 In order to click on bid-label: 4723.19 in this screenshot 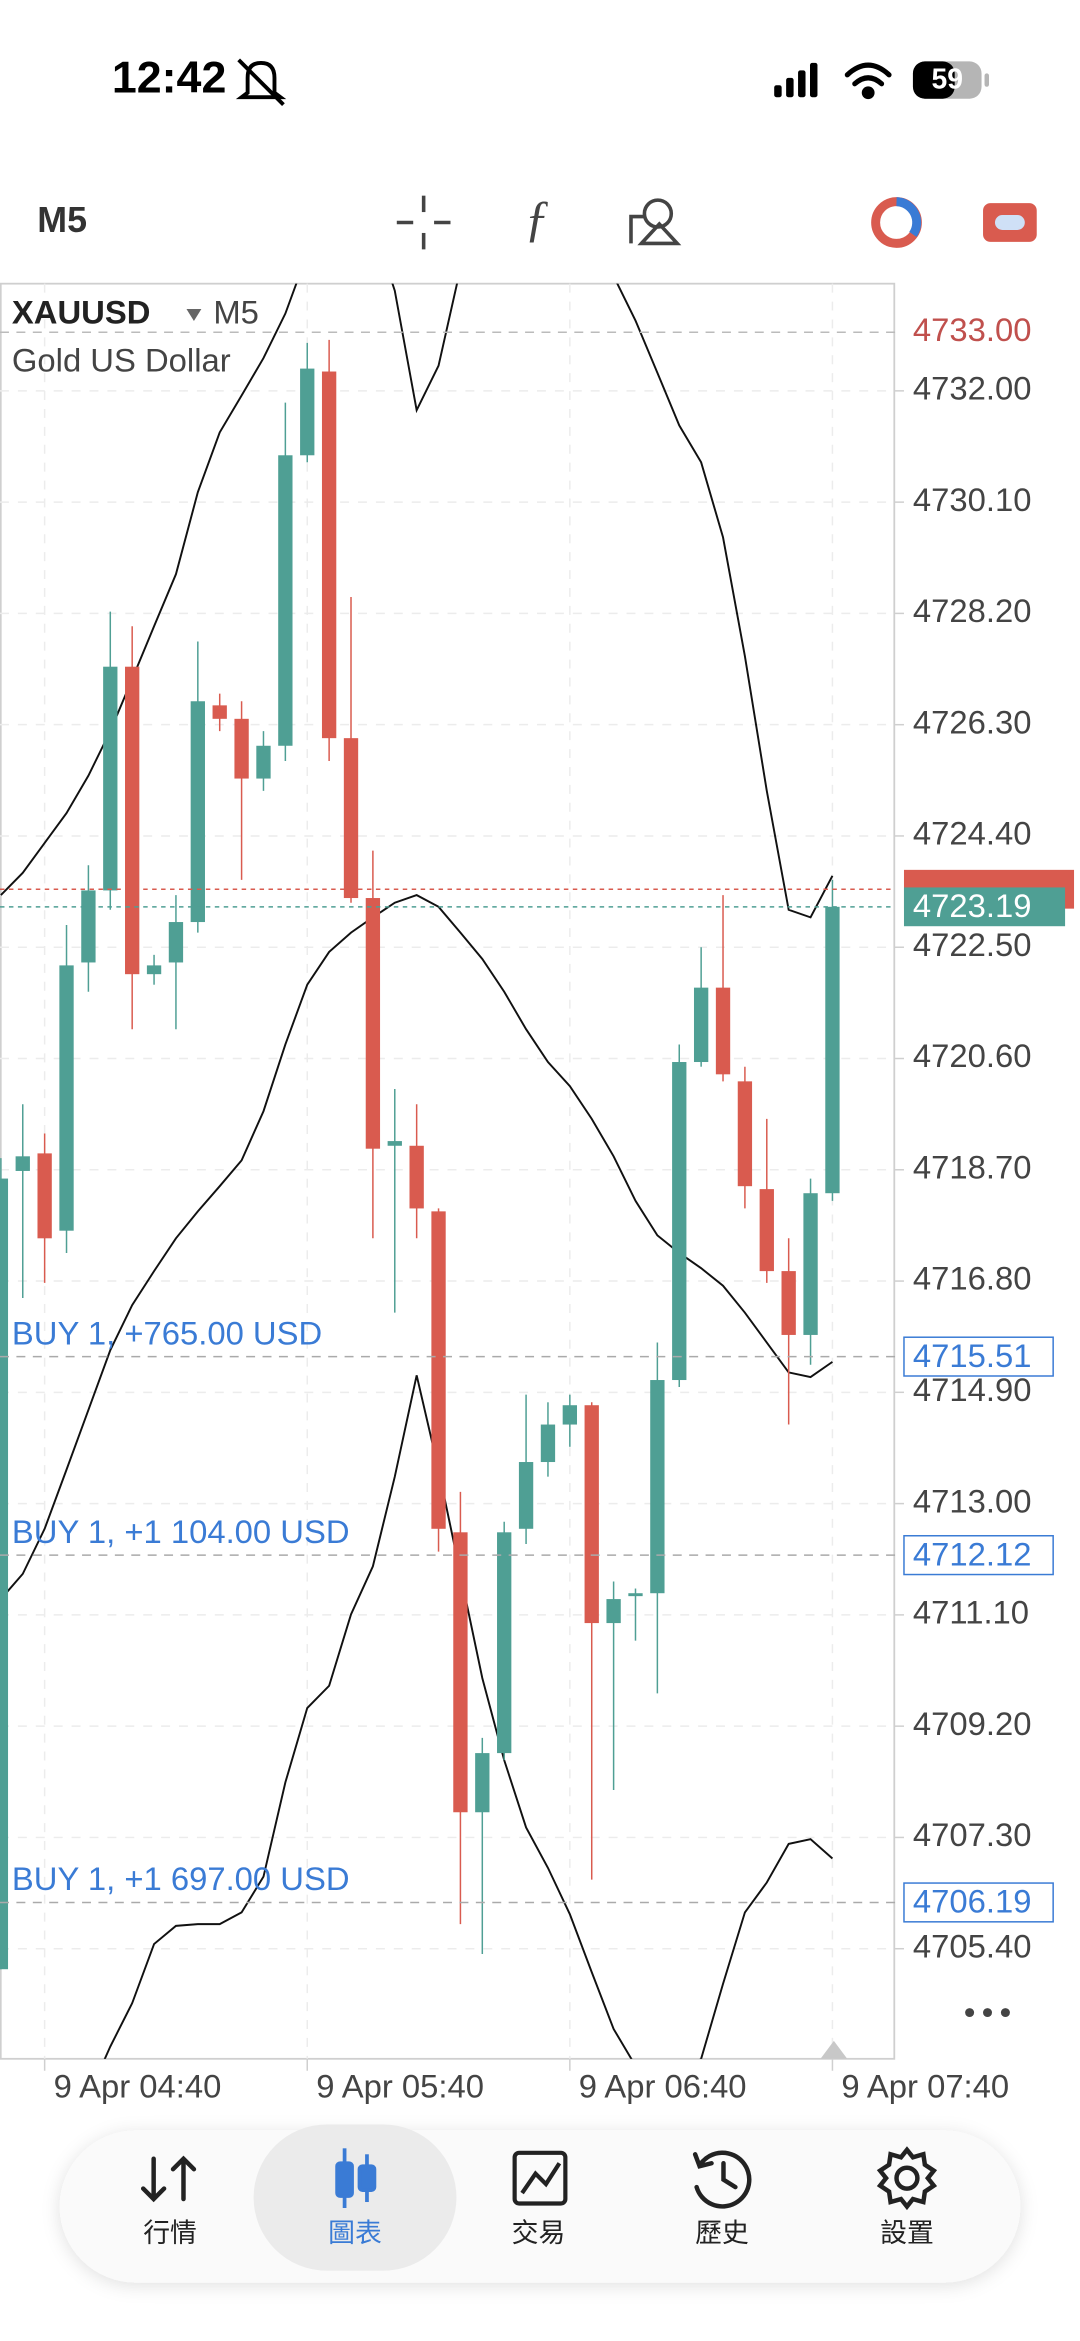, I will do `click(972, 905)`.